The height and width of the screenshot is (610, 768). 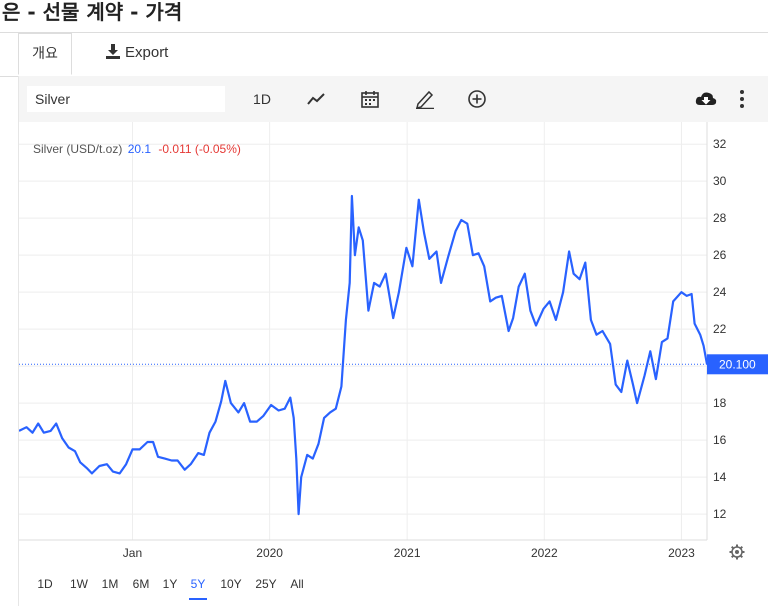 I want to click on range-1m: 1M, so click(x=110, y=584).